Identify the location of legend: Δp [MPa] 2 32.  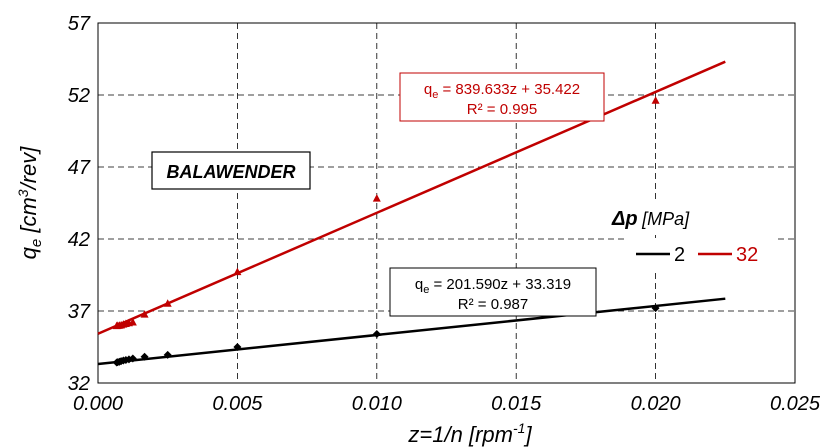
(690, 235).